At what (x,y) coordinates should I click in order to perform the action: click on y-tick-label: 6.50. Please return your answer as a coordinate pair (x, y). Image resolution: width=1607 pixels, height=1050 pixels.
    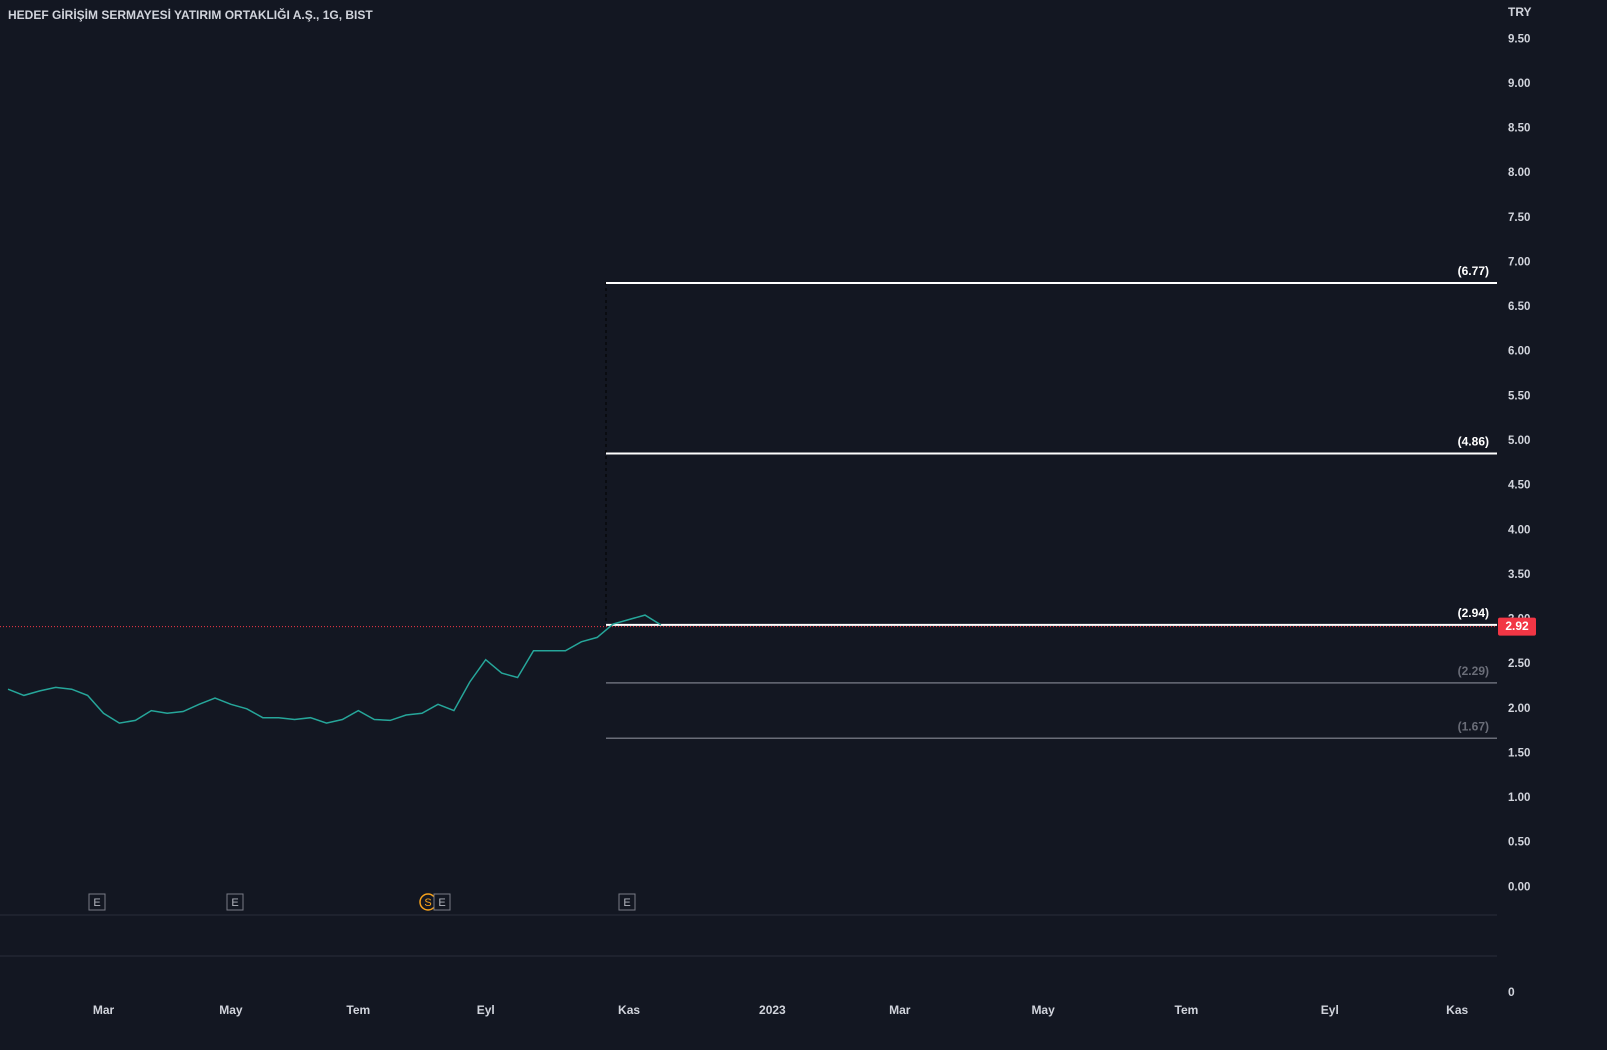
    Looking at the image, I should click on (1519, 307).